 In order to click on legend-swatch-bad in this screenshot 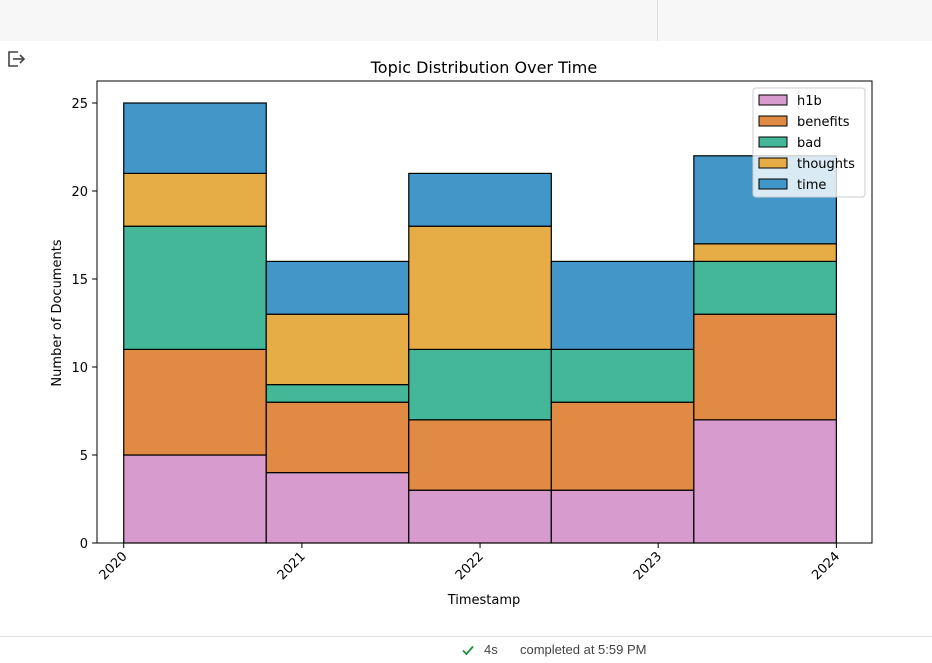, I will do `click(773, 142)`.